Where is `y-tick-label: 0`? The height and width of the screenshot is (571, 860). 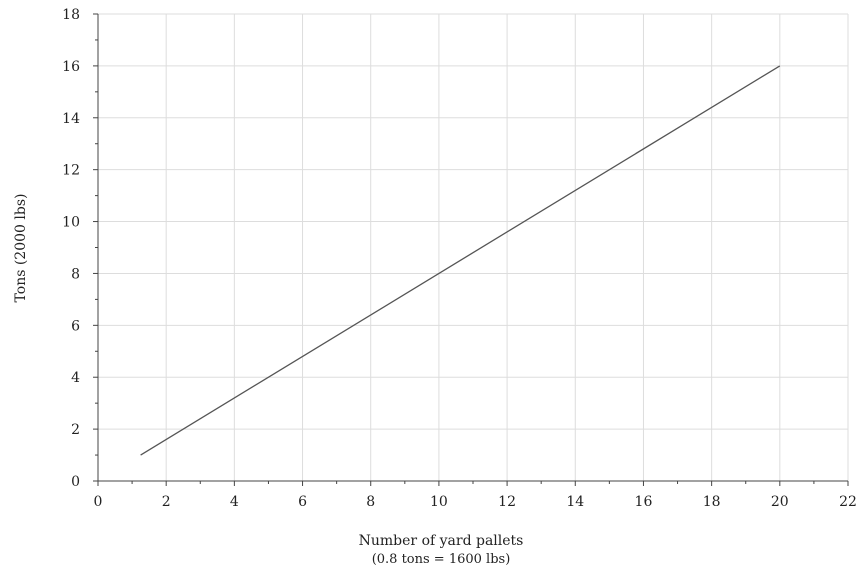 y-tick-label: 0 is located at coordinates (75, 482).